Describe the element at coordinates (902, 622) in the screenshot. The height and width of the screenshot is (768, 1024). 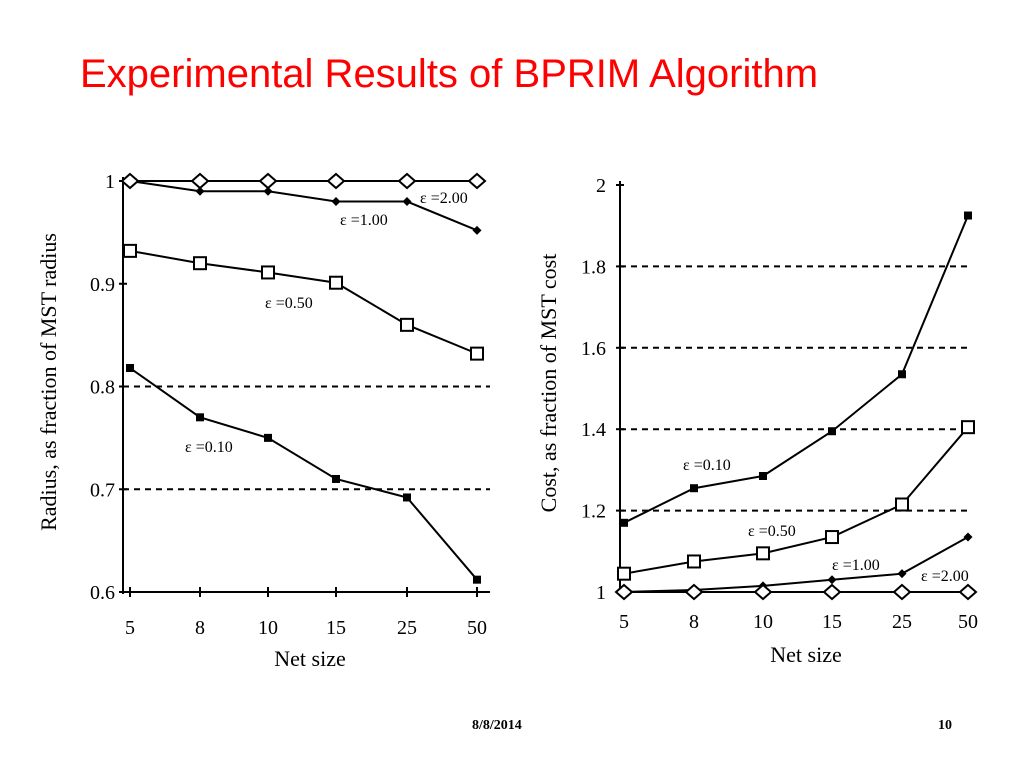
I see `chart2-x-tick-label: 25` at that location.